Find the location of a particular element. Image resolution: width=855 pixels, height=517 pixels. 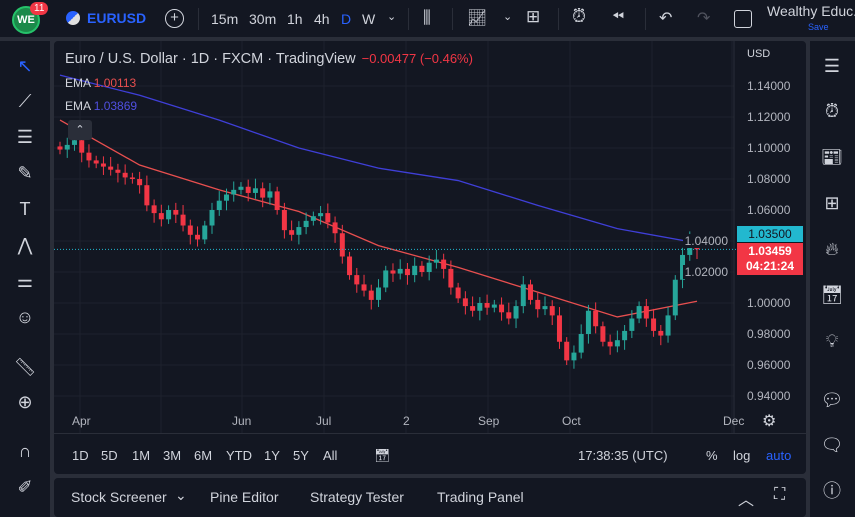

auto-toggle: auto is located at coordinates (779, 455).